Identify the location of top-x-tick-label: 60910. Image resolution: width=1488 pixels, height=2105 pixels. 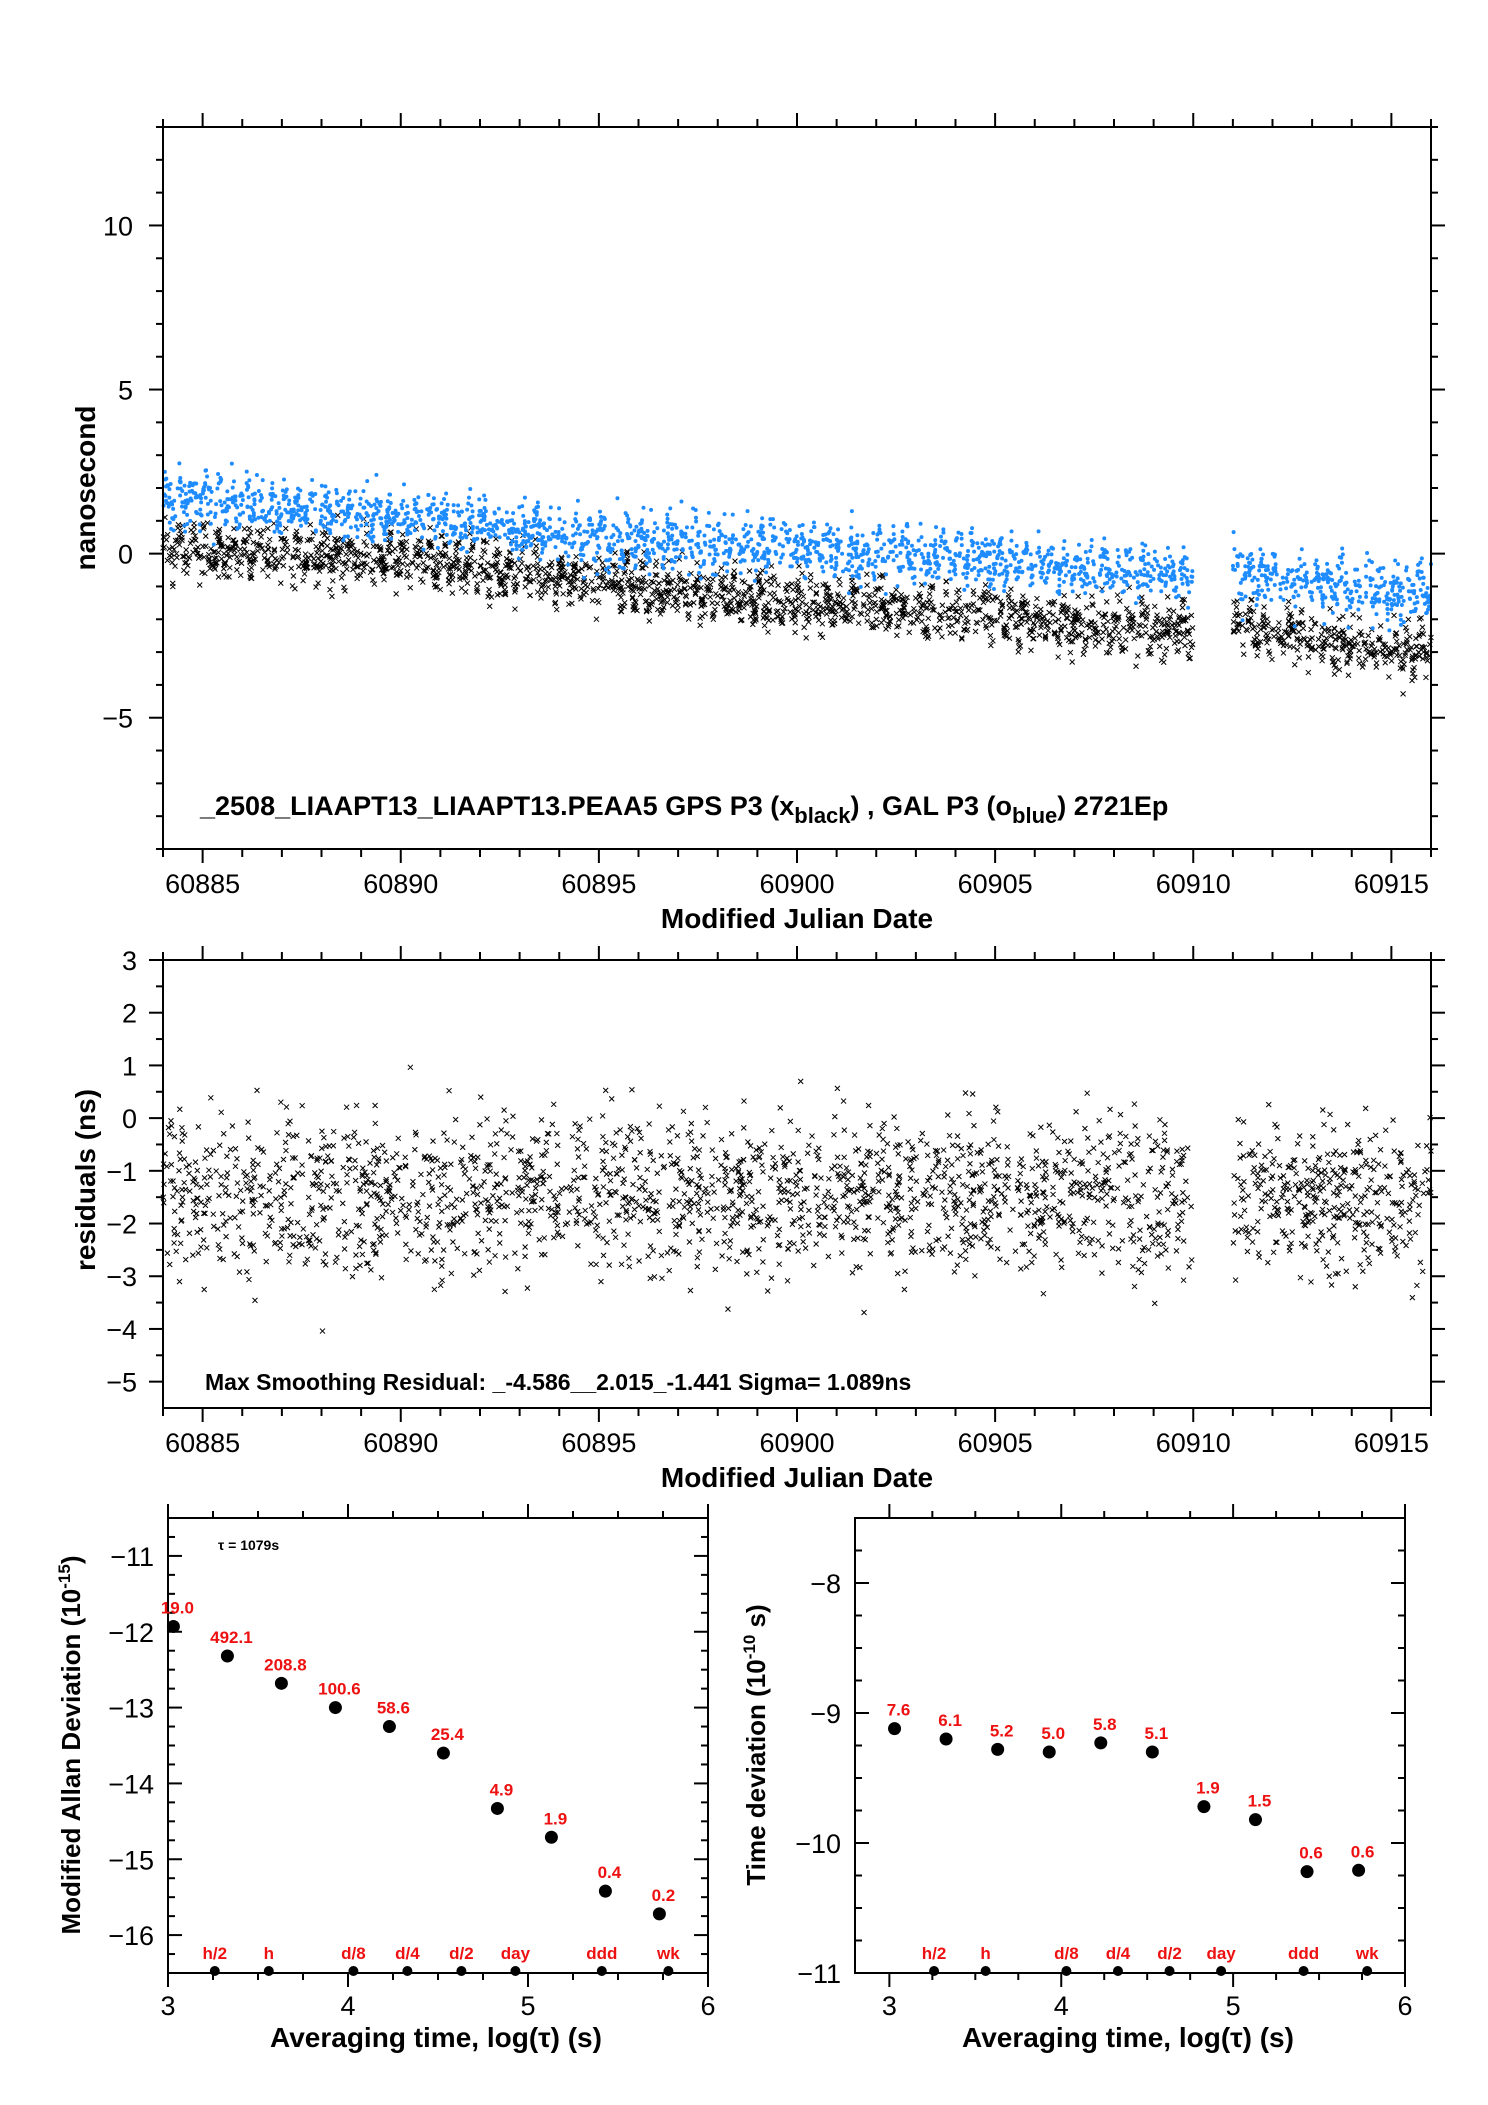
(1193, 884).